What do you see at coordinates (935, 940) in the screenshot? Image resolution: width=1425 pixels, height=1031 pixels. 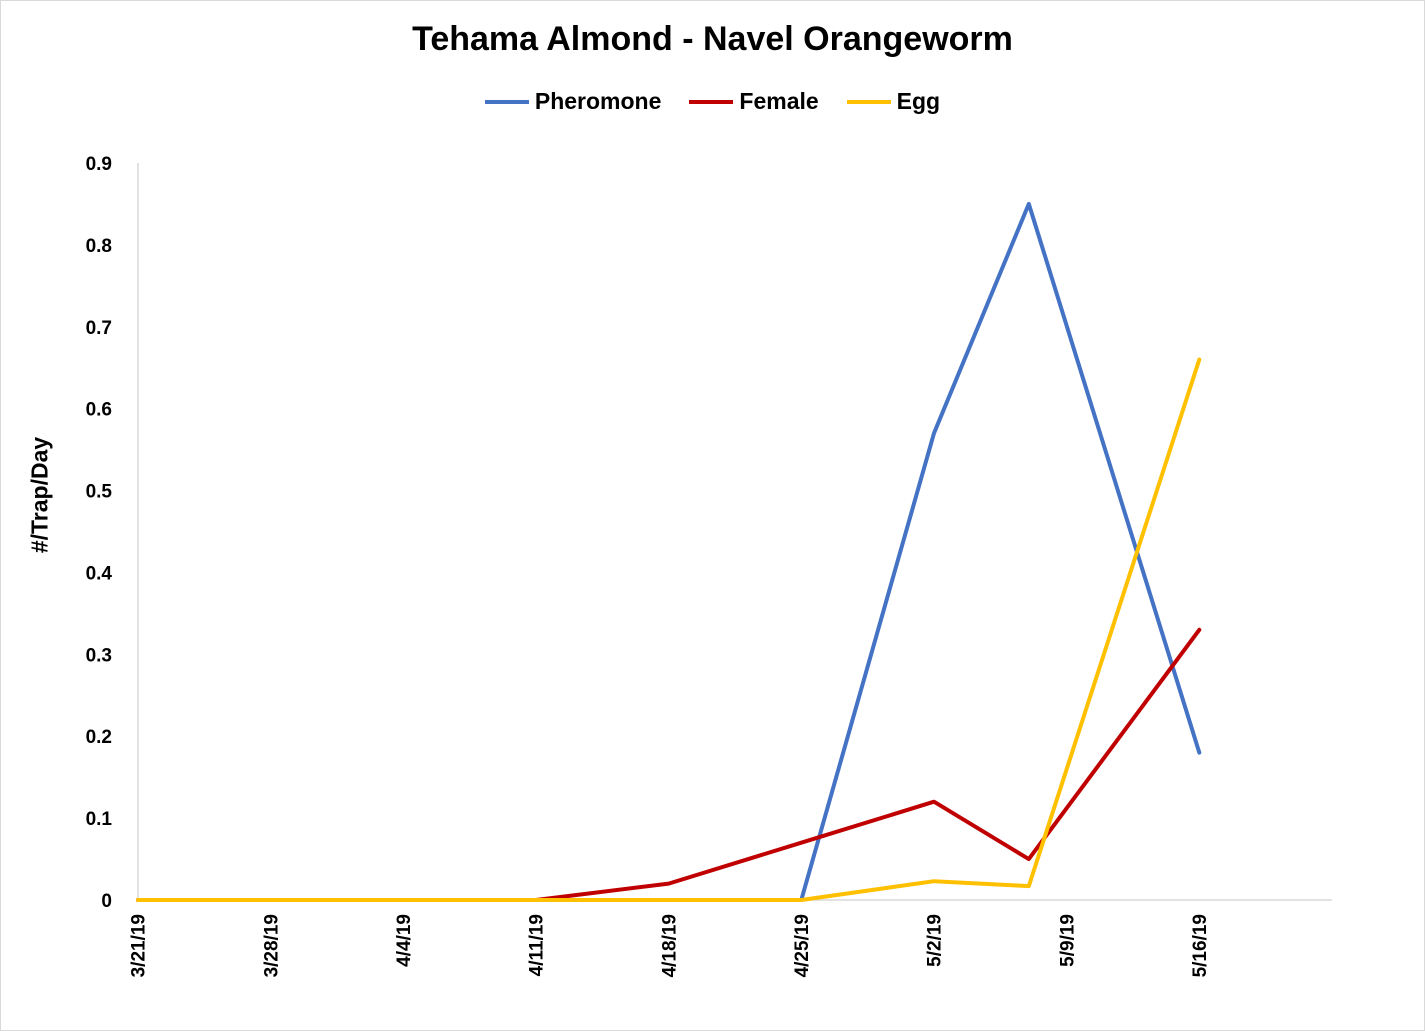 I see `x-tick-label: 5/2/19` at bounding box center [935, 940].